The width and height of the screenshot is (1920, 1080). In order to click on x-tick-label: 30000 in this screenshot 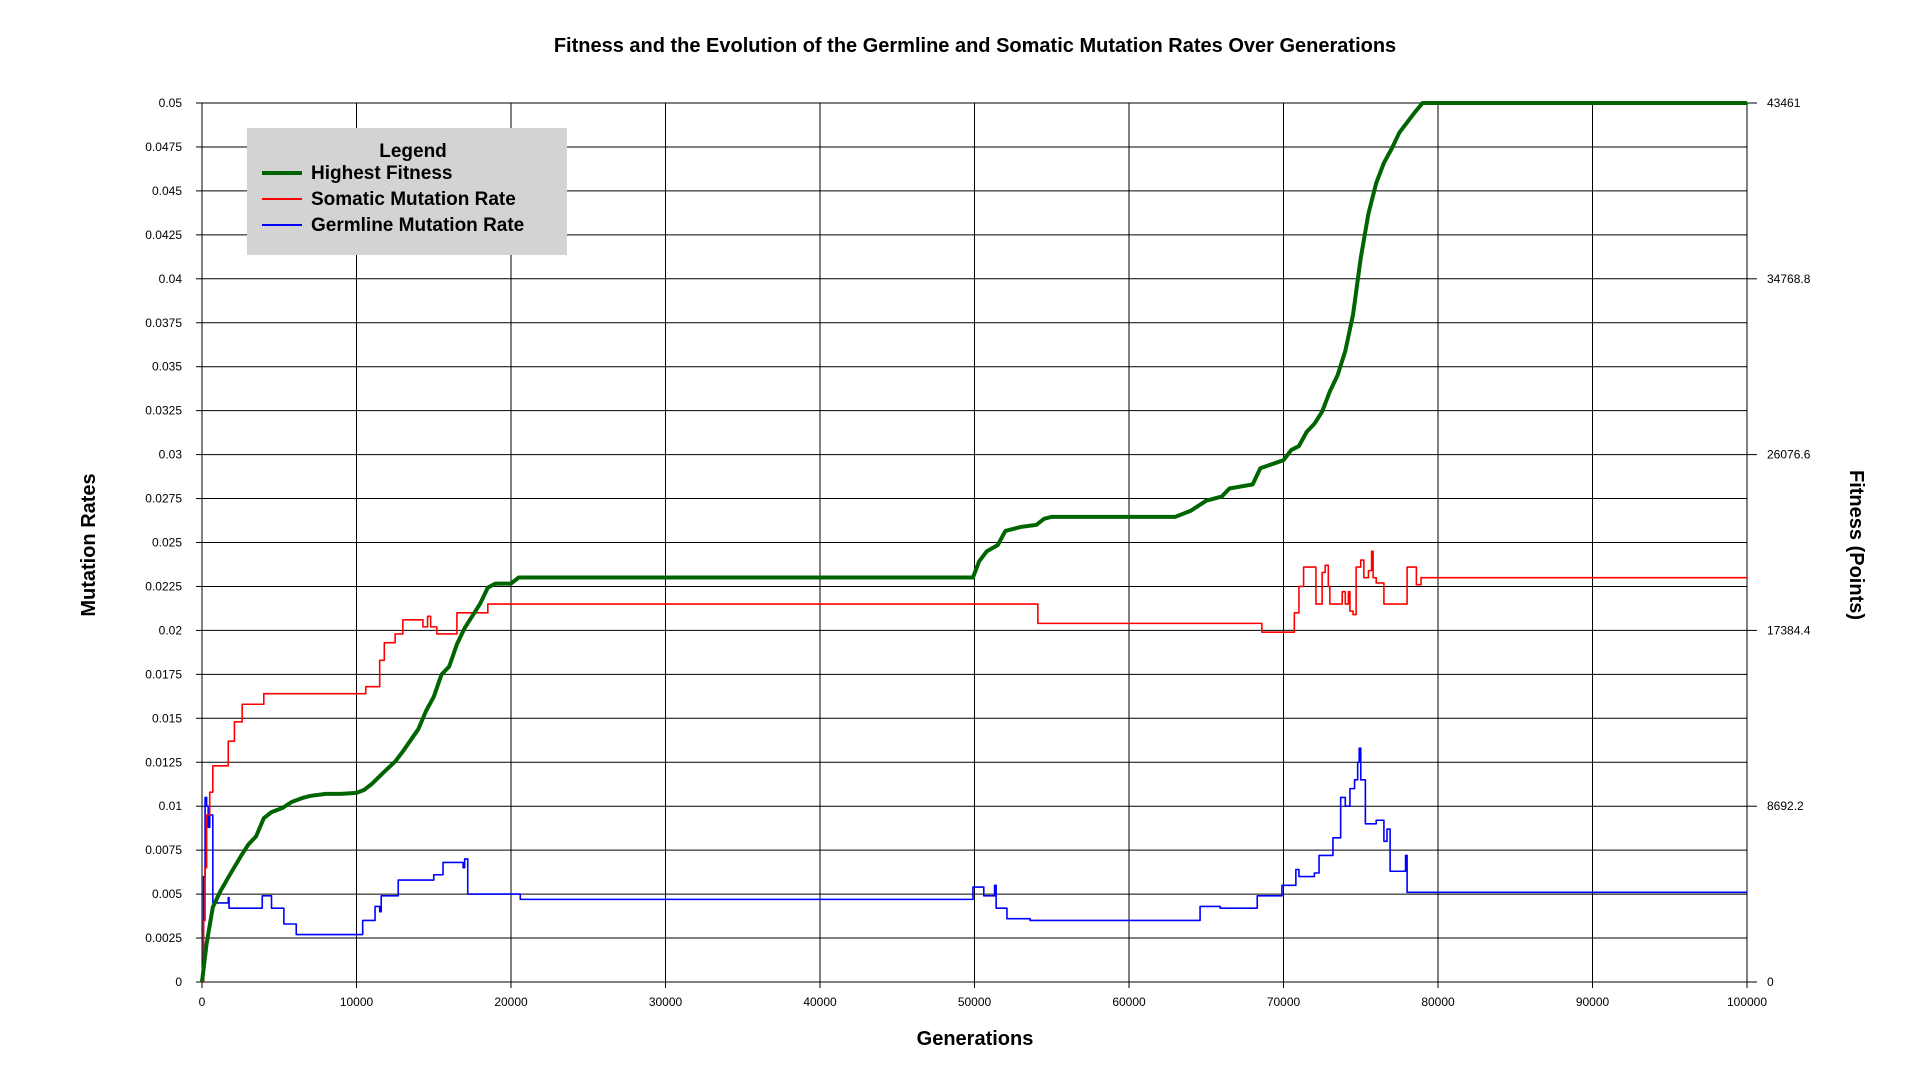, I will do `click(666, 1002)`.